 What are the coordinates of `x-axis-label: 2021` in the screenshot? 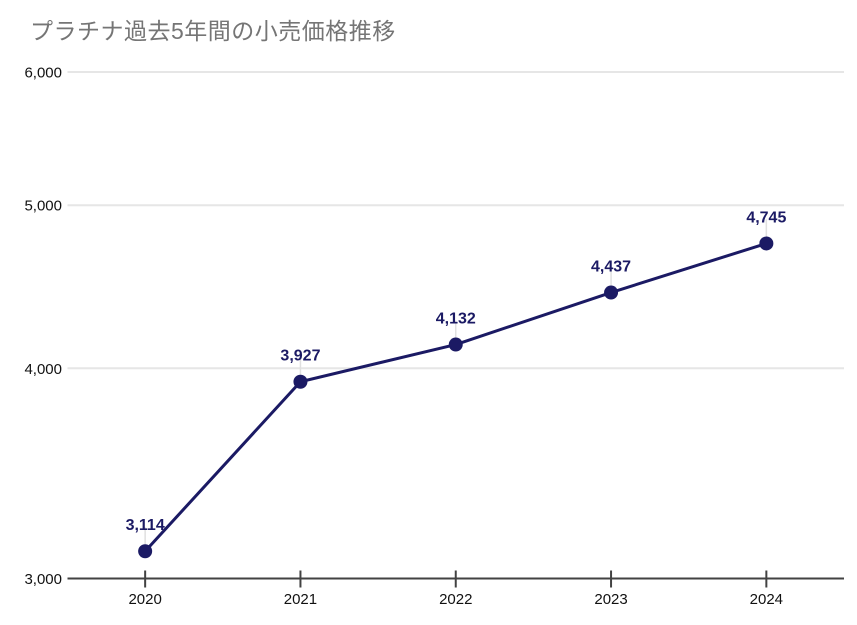 It's located at (300, 599).